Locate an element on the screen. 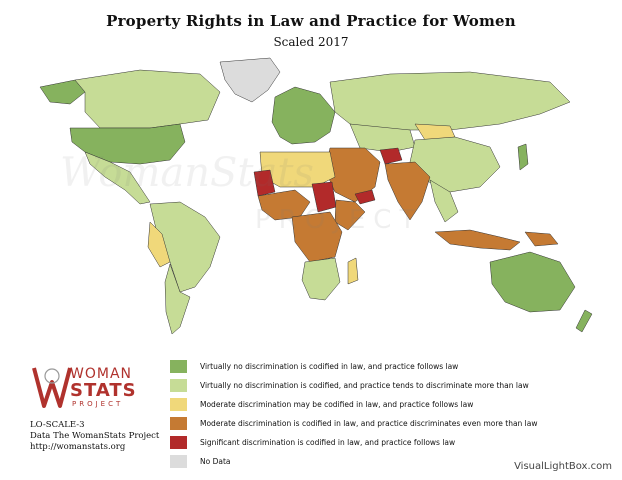 This screenshot has height=480, width=622. region-mexico-central-america is located at coordinates (117, 178).